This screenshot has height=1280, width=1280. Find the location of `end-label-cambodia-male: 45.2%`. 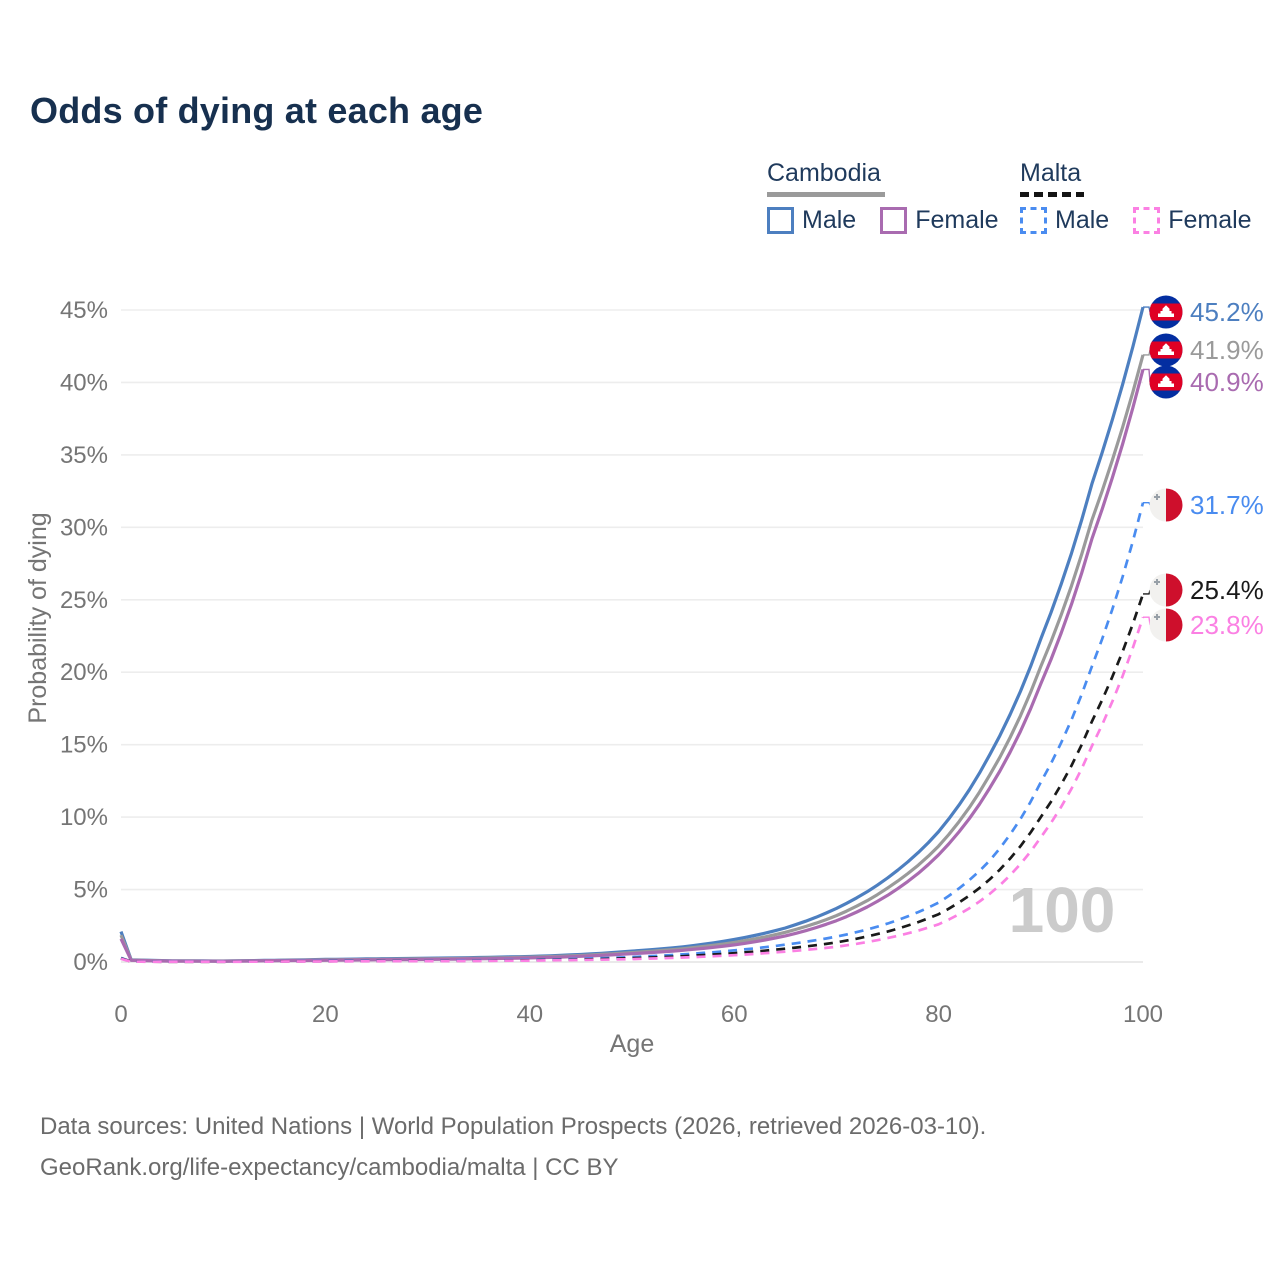

end-label-cambodia-male: 45.2% is located at coordinates (1206, 312).